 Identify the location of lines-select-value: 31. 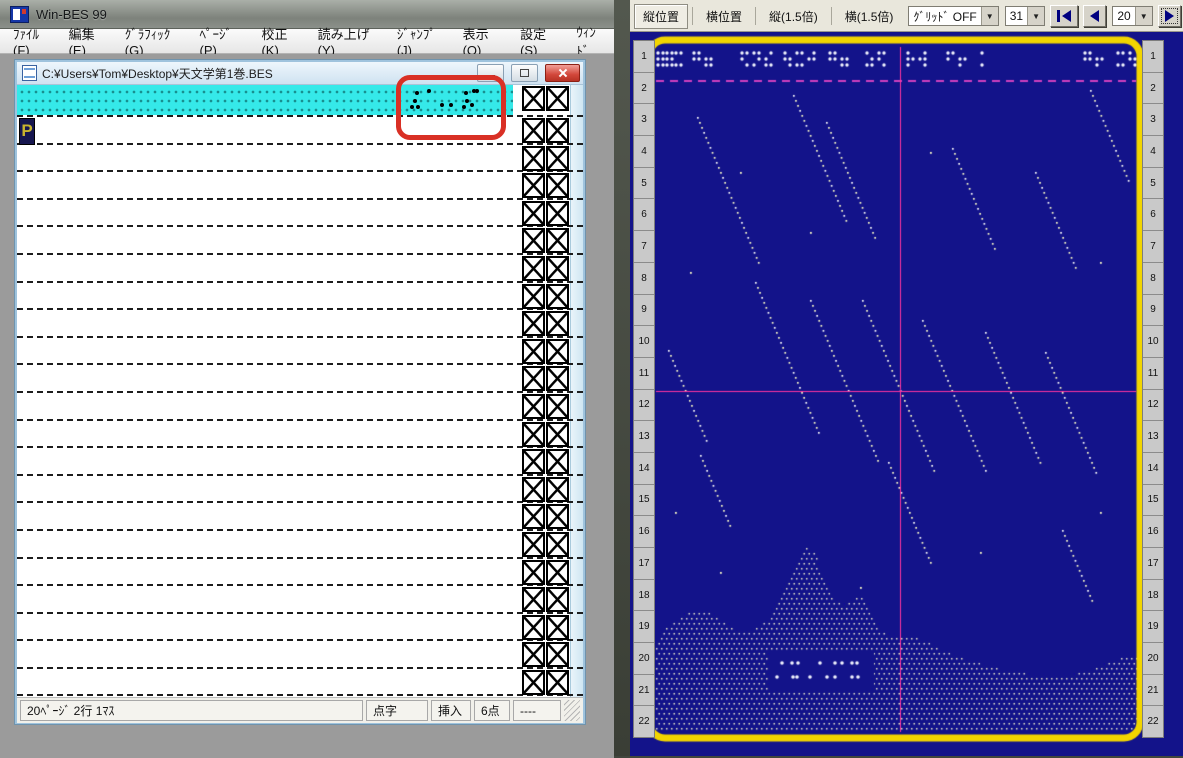
(1016, 16).